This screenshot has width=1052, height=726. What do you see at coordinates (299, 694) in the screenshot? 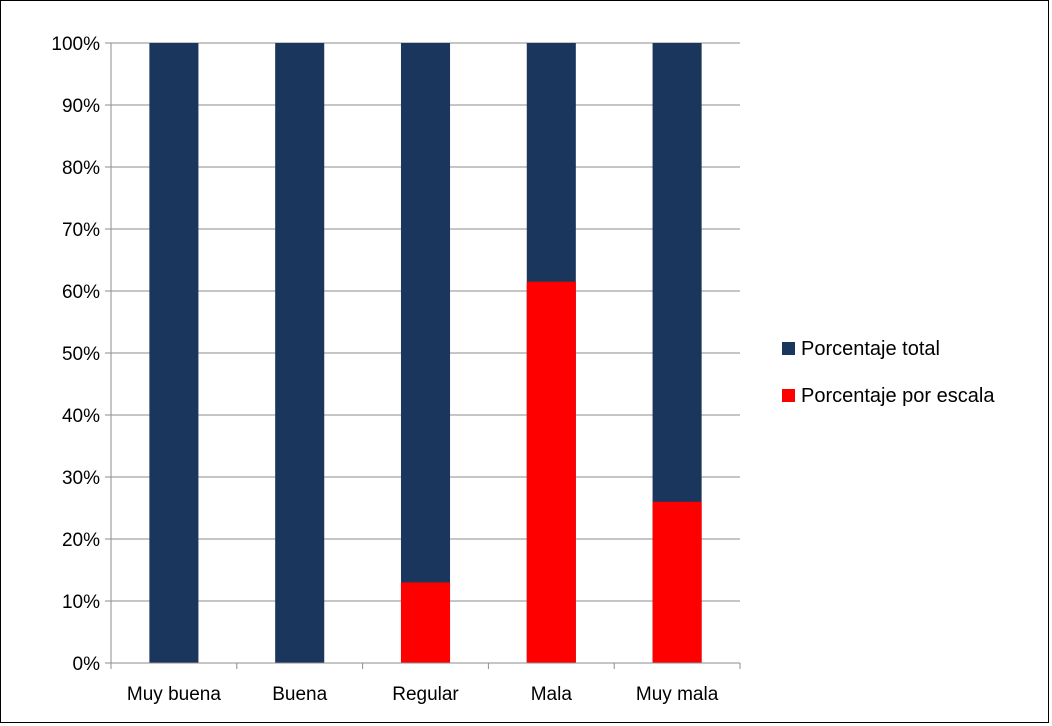
I see `x-tick-label: Buena` at bounding box center [299, 694].